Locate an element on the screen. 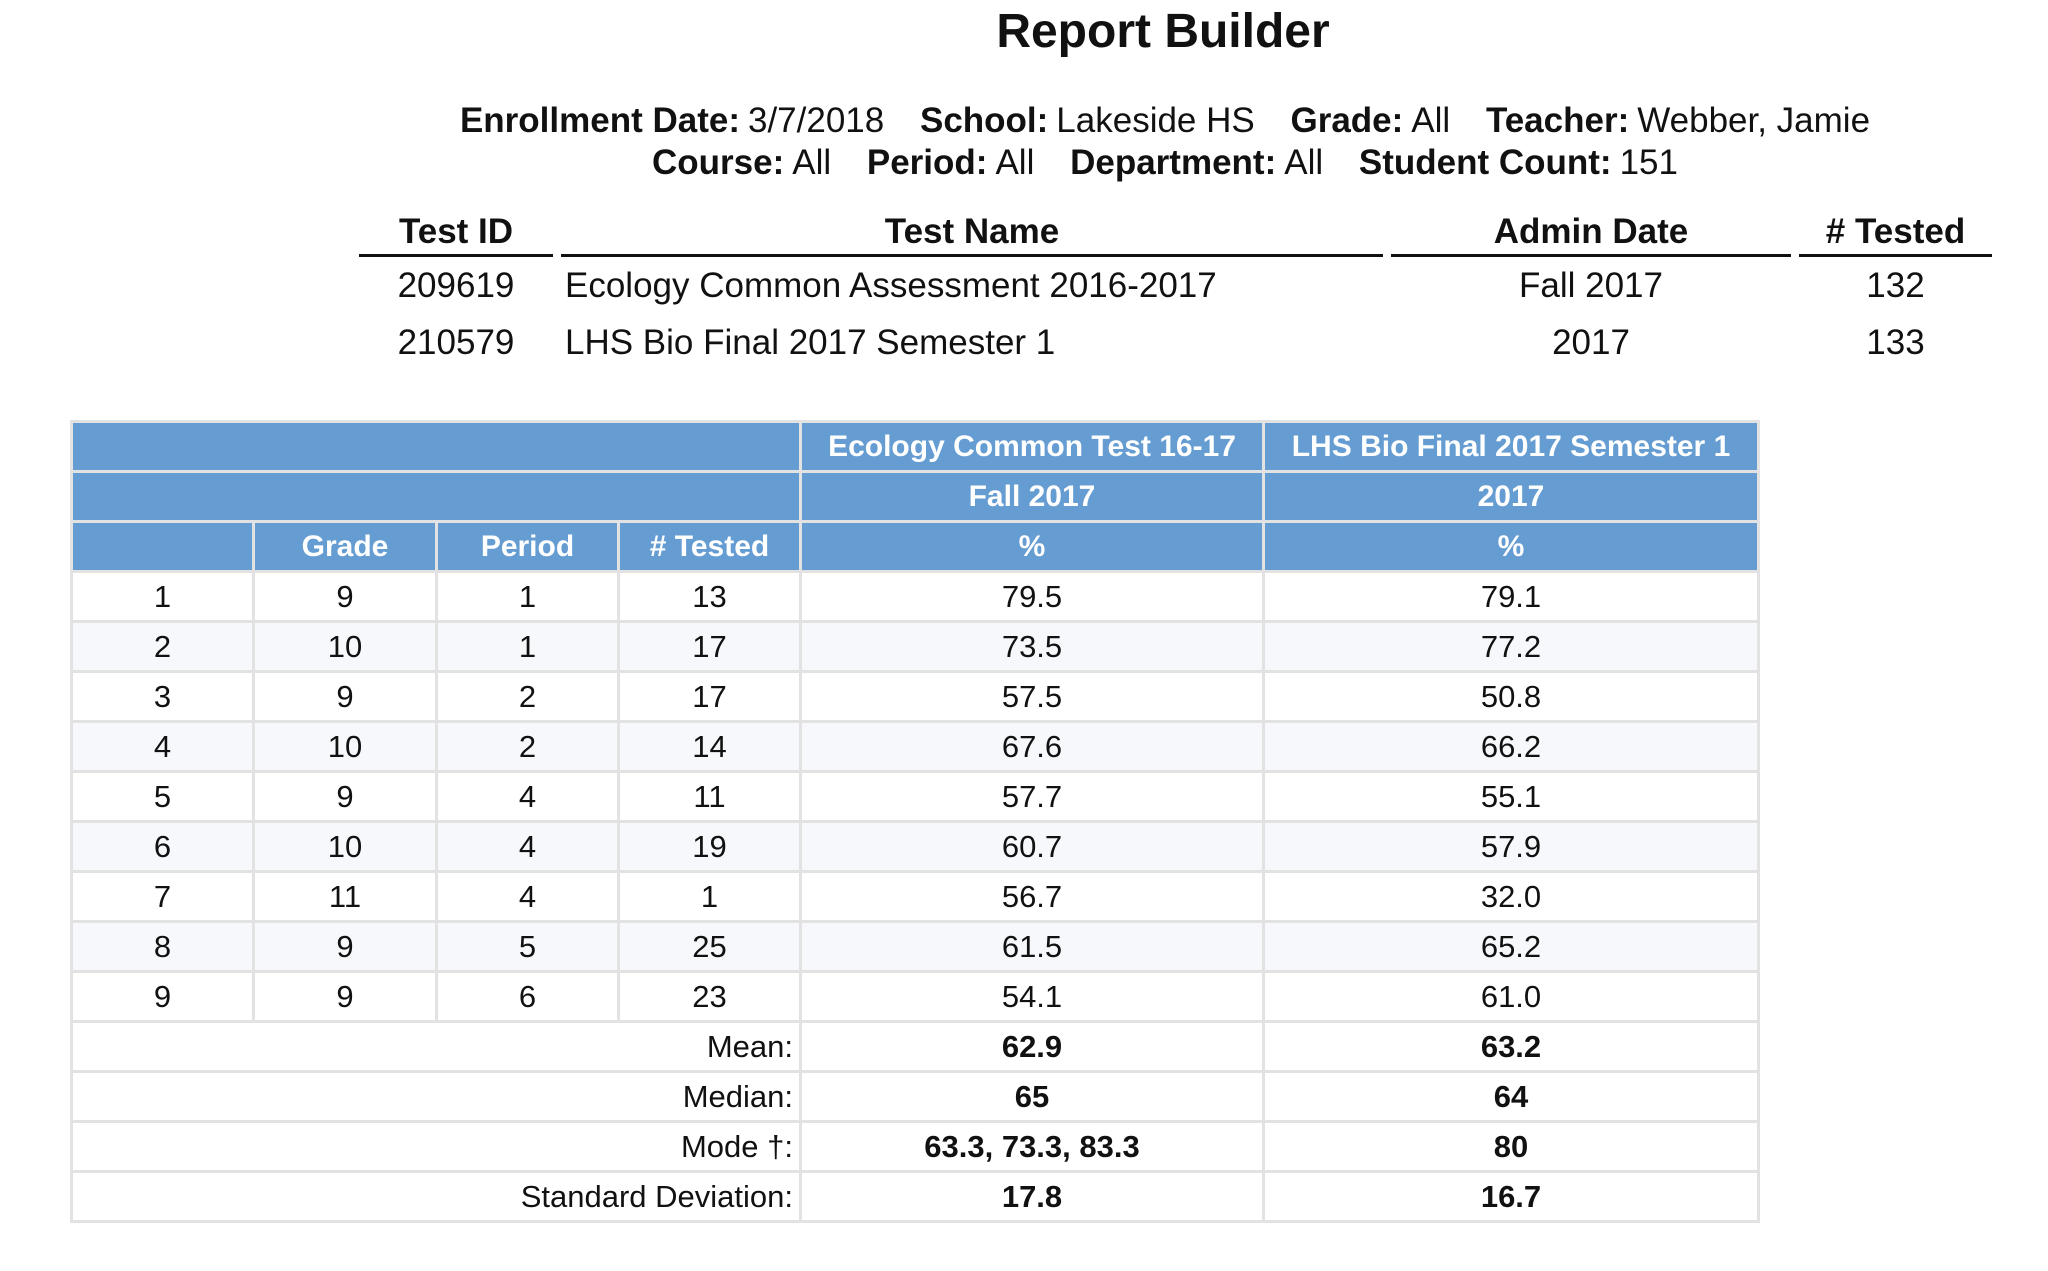 This screenshot has width=2048, height=1271. admin-date: 2017 is located at coordinates (1591, 342).